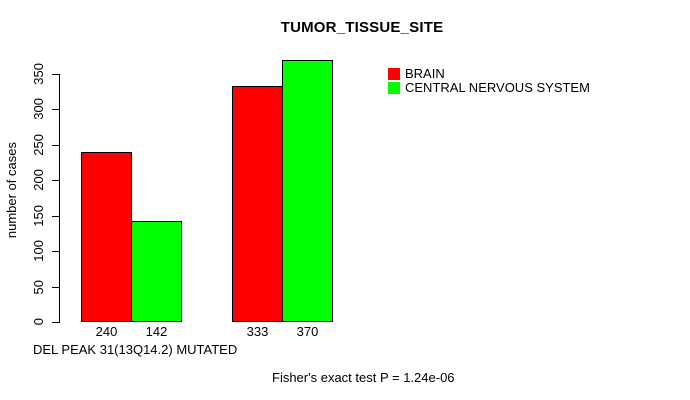 The width and height of the screenshot is (690, 400). What do you see at coordinates (38, 322) in the screenshot?
I see `y-tick-label-text: 0` at bounding box center [38, 322].